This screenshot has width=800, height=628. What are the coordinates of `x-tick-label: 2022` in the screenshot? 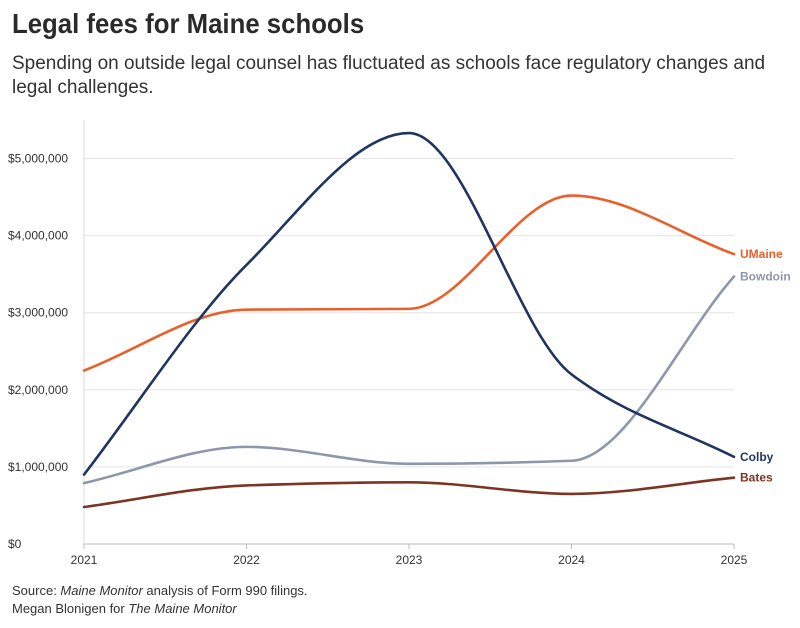 It's located at (246, 560).